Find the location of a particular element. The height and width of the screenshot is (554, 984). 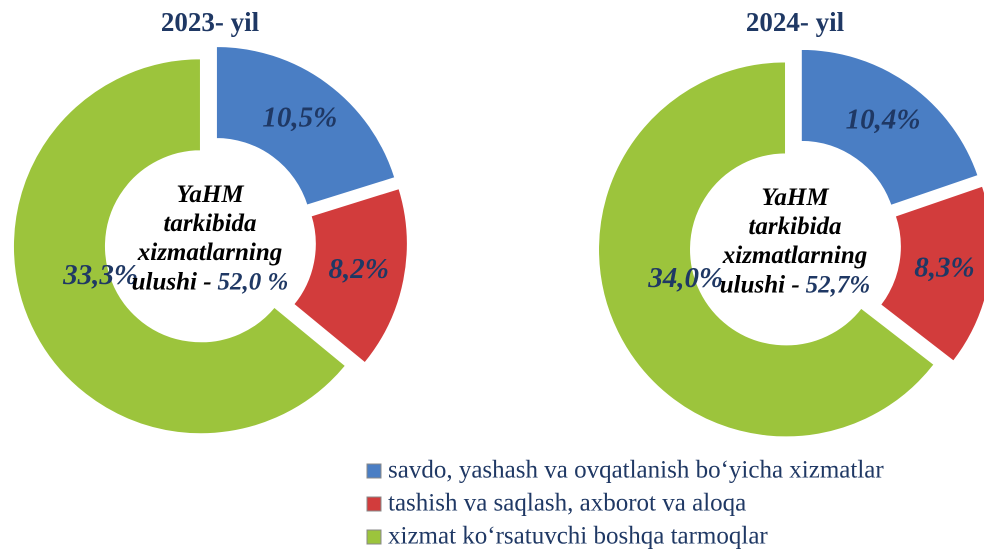

value-label: 33,3% is located at coordinates (100, 275).